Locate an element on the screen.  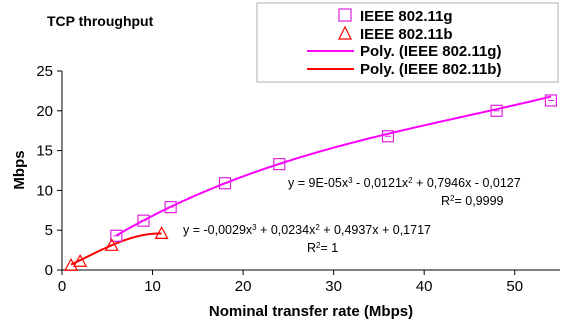
y-axis-title: Mbps is located at coordinates (19, 169).